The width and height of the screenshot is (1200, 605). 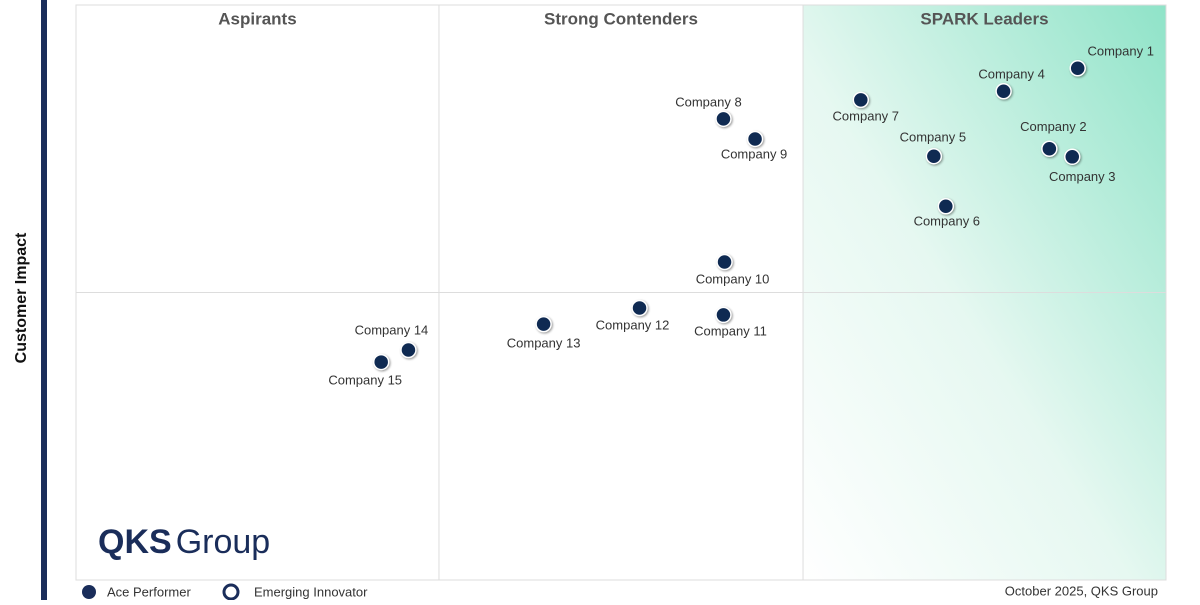 What do you see at coordinates (1120, 51) in the screenshot?
I see `point-label: Company 1` at bounding box center [1120, 51].